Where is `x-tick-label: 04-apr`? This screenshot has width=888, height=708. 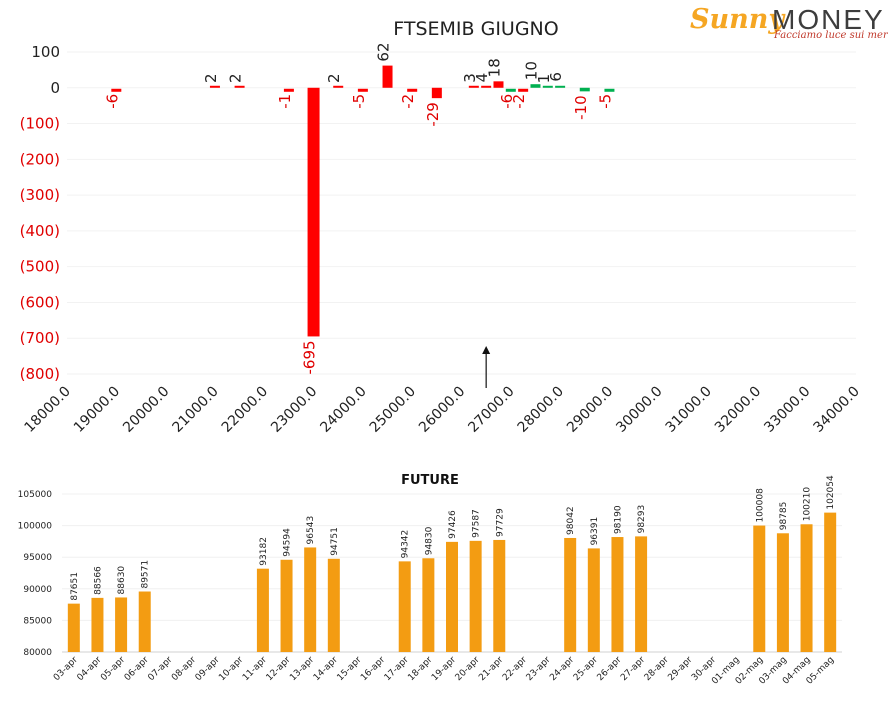 x-tick-label: 04-apr is located at coordinates (90, 669).